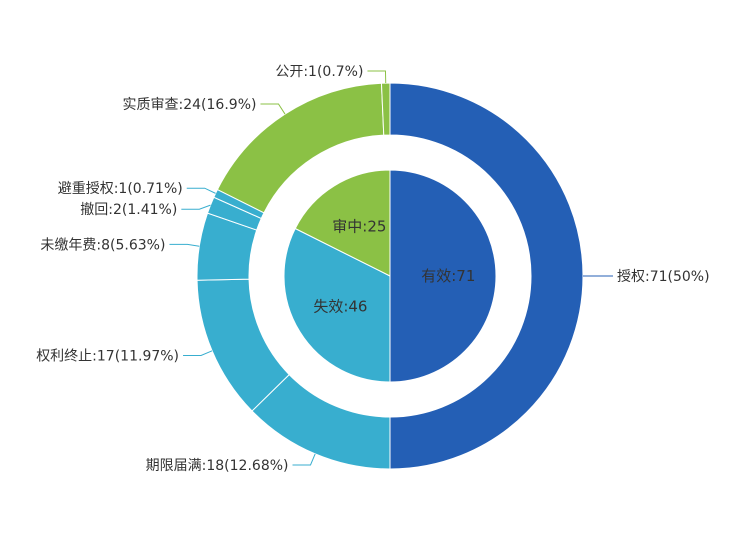 This screenshot has width=744, height=540. Describe the element at coordinates (120, 189) in the screenshot. I see `outer-slice-label-6: 避重授权:1(0.71%)` at that location.